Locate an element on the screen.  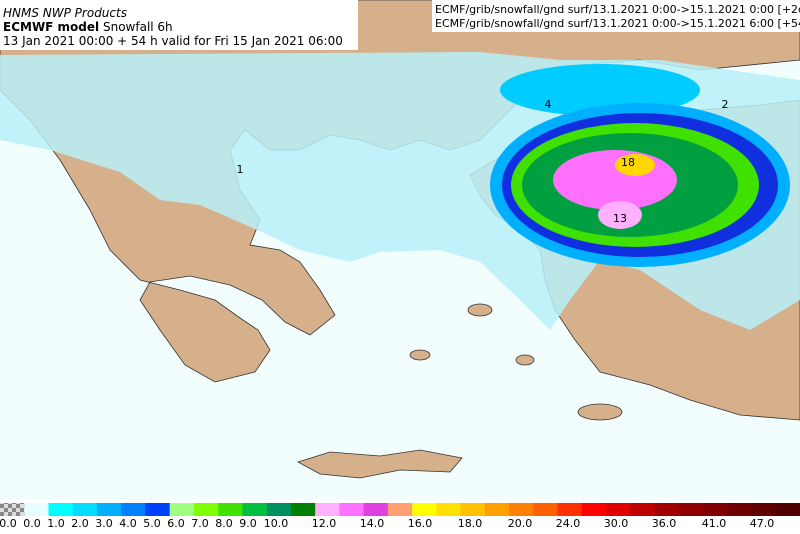
colorbar-label: 41.0 is located at coordinates (714, 523).